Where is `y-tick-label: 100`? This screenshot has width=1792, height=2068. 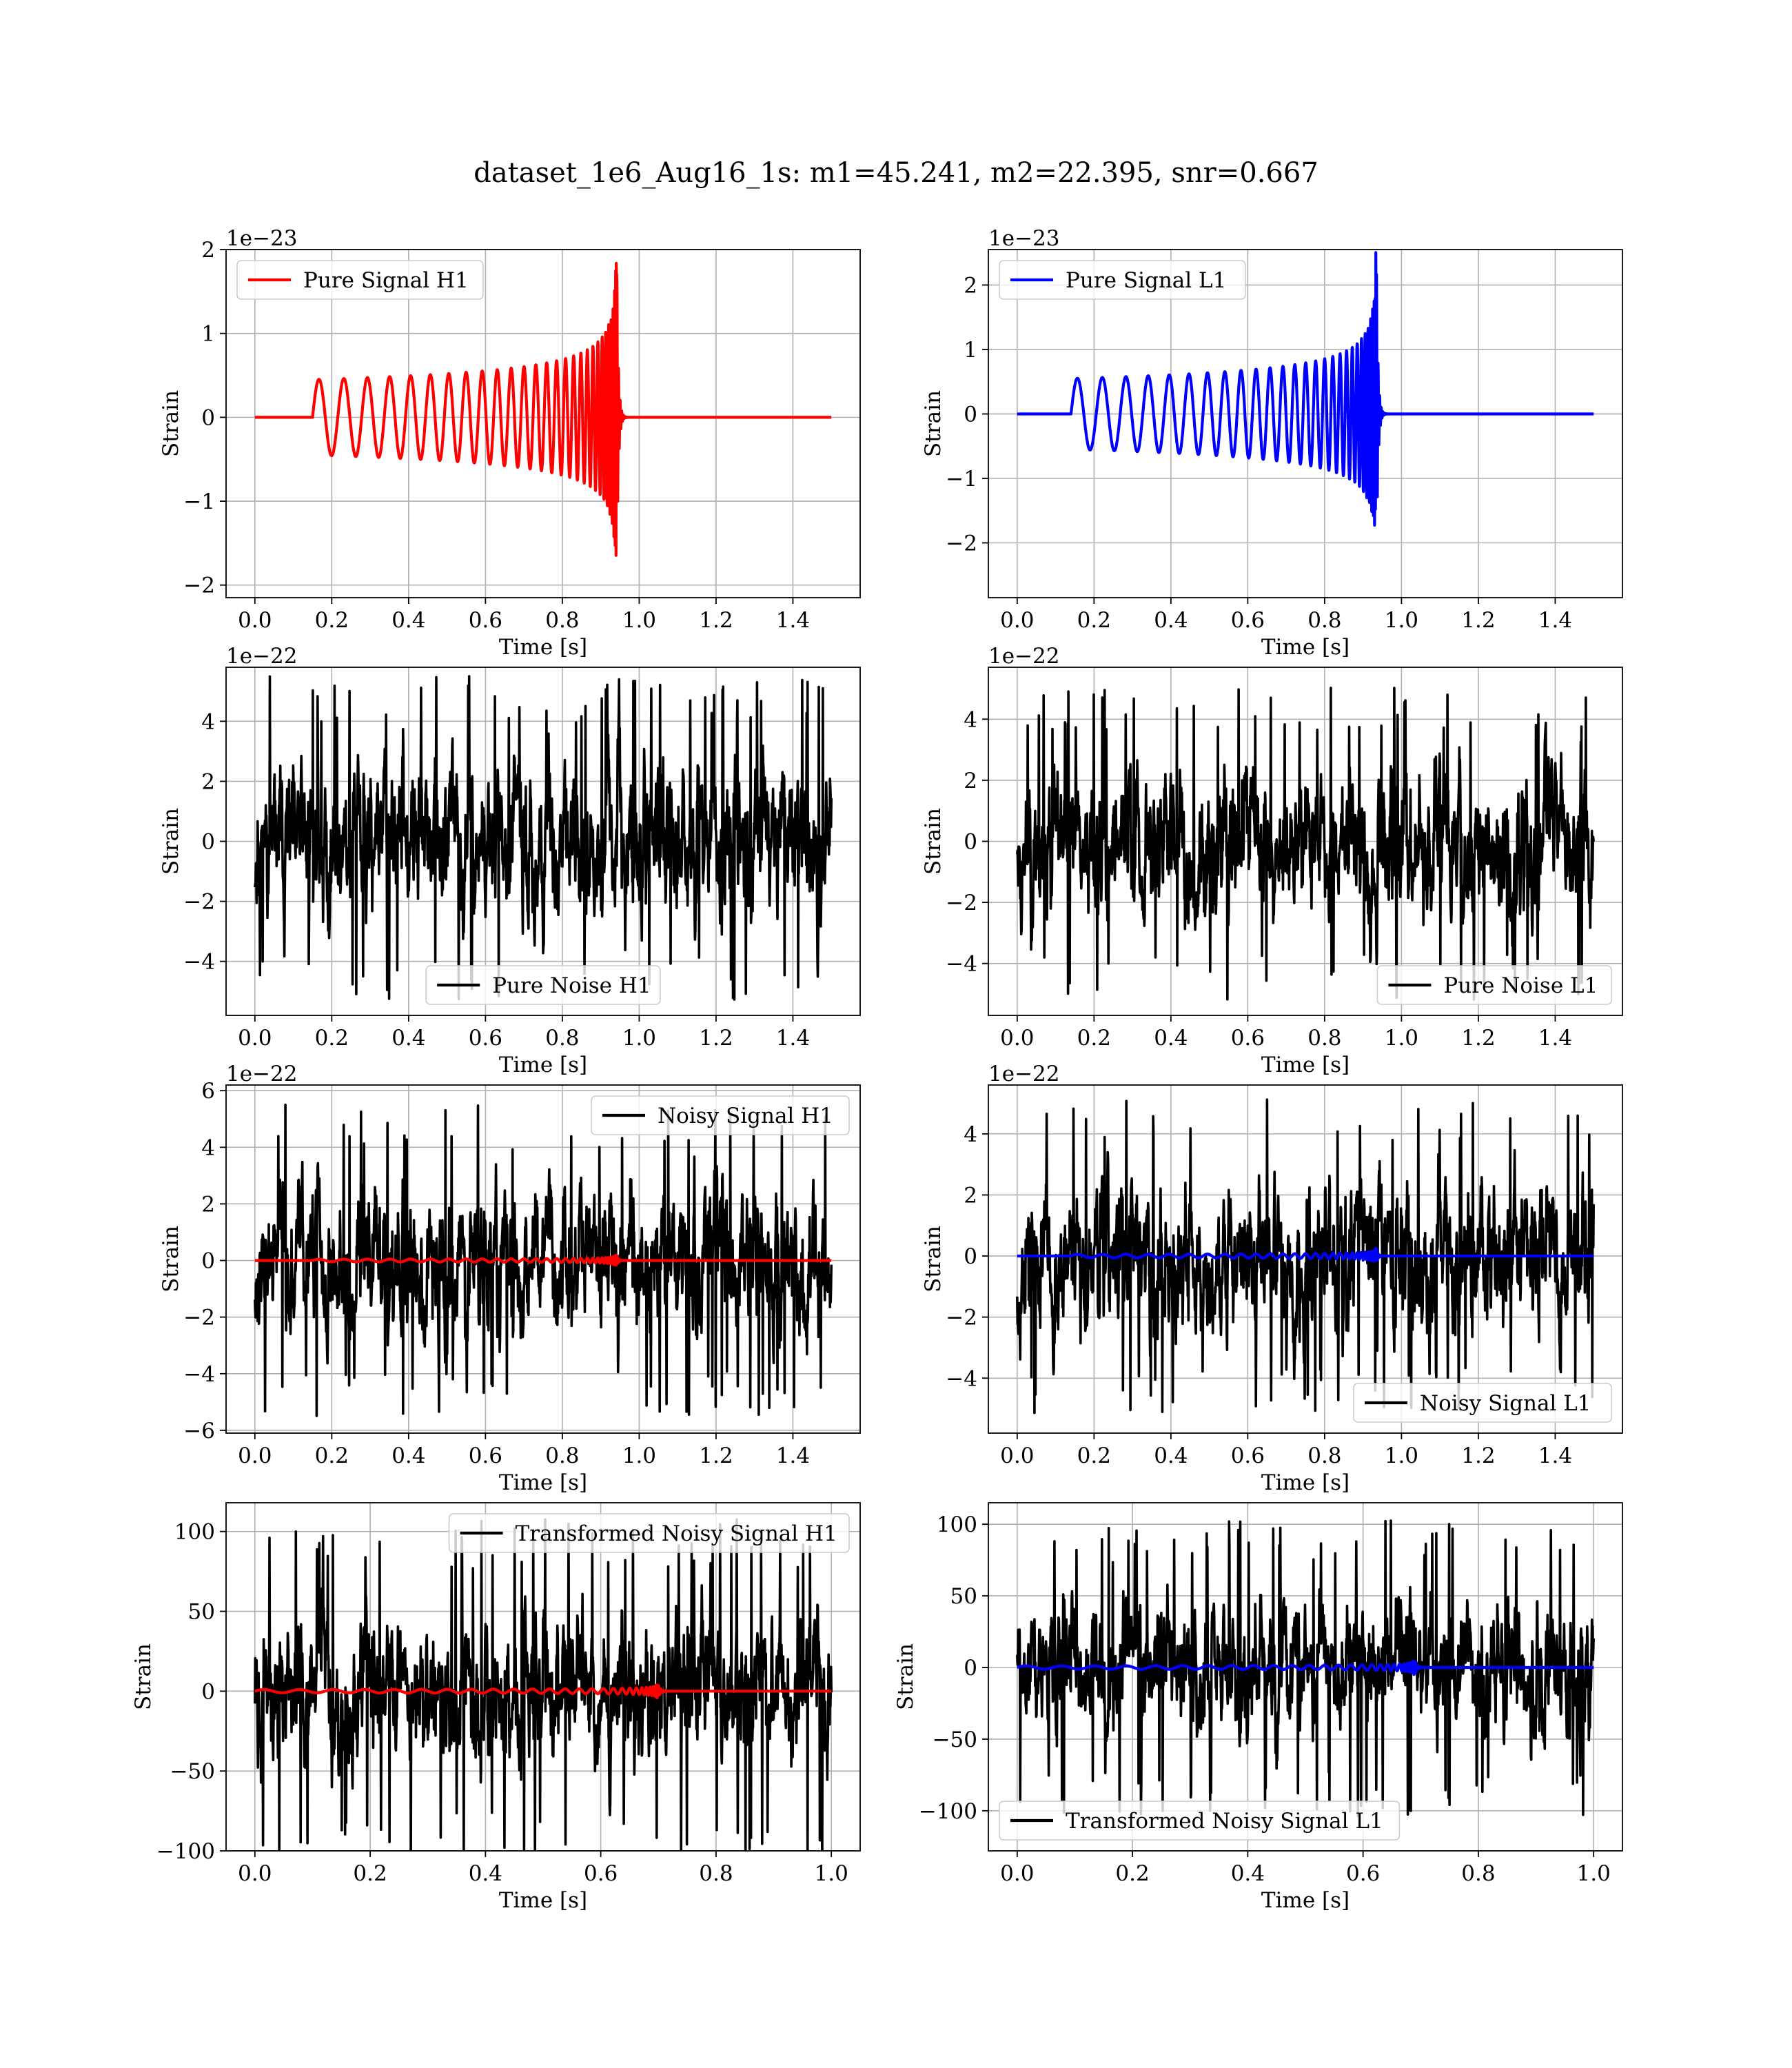
y-tick-label: 100 is located at coordinates (957, 1524).